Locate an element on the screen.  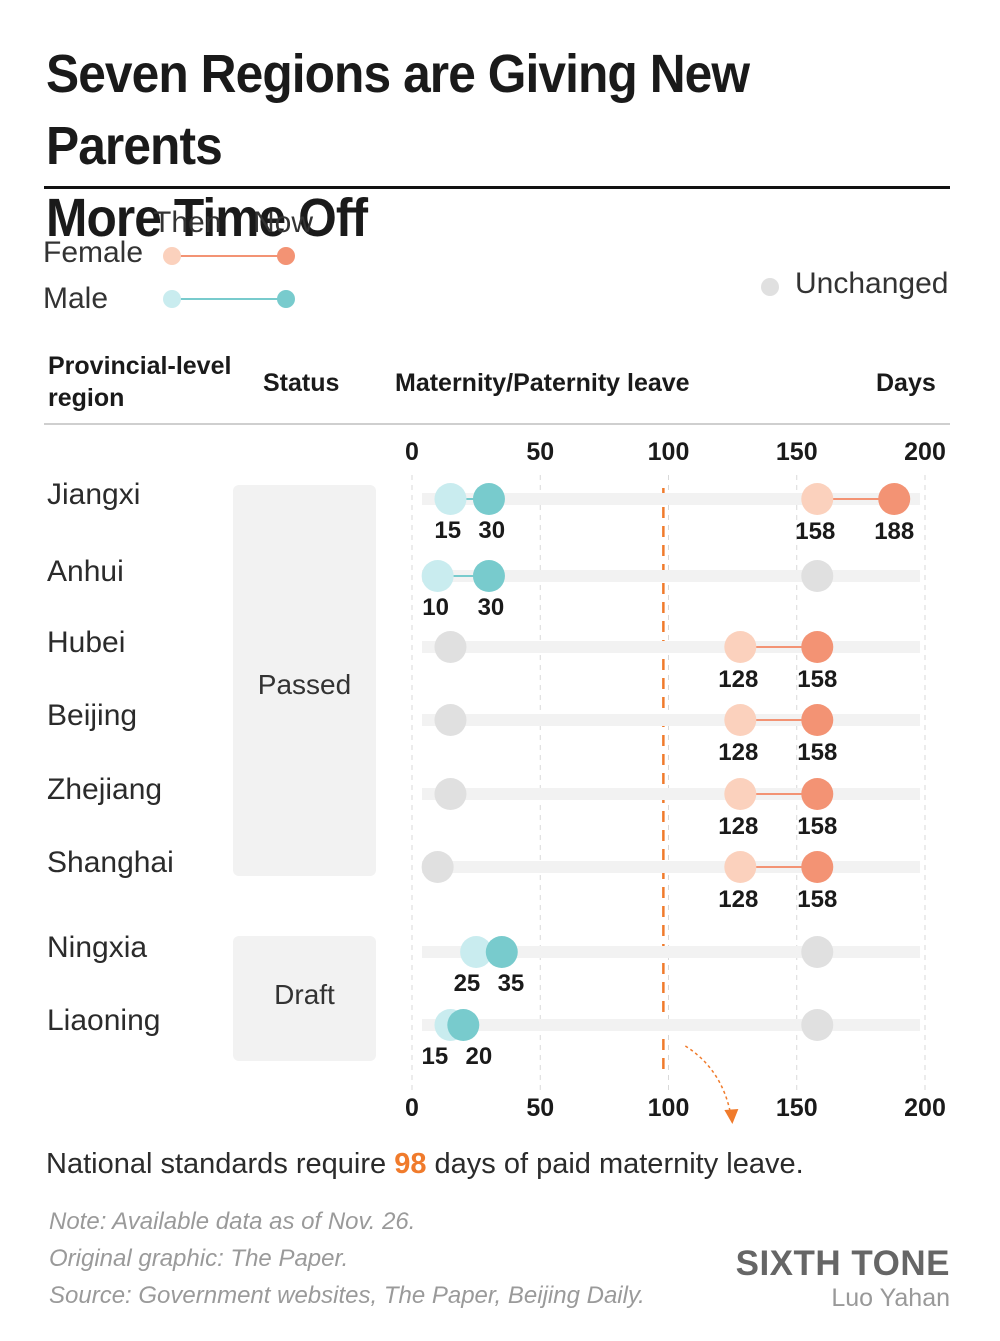
x-tick-top: 150 is located at coordinates (796, 452).